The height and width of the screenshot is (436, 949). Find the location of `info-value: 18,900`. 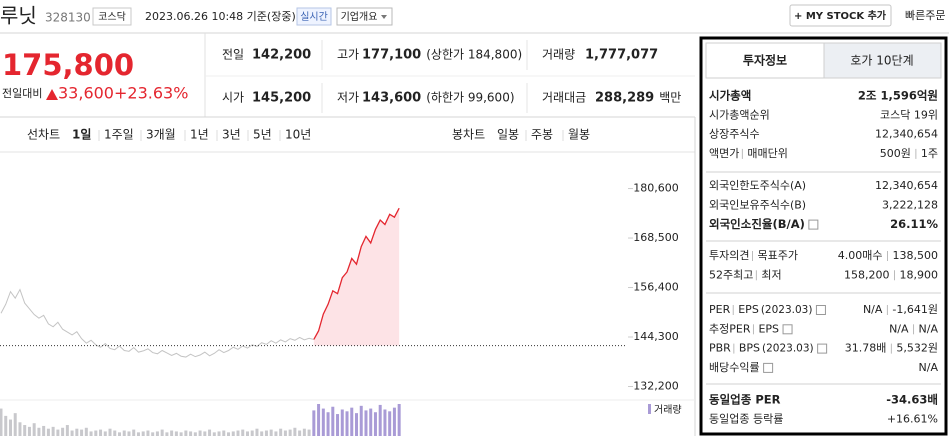

info-value: 18,900 is located at coordinates (919, 274).